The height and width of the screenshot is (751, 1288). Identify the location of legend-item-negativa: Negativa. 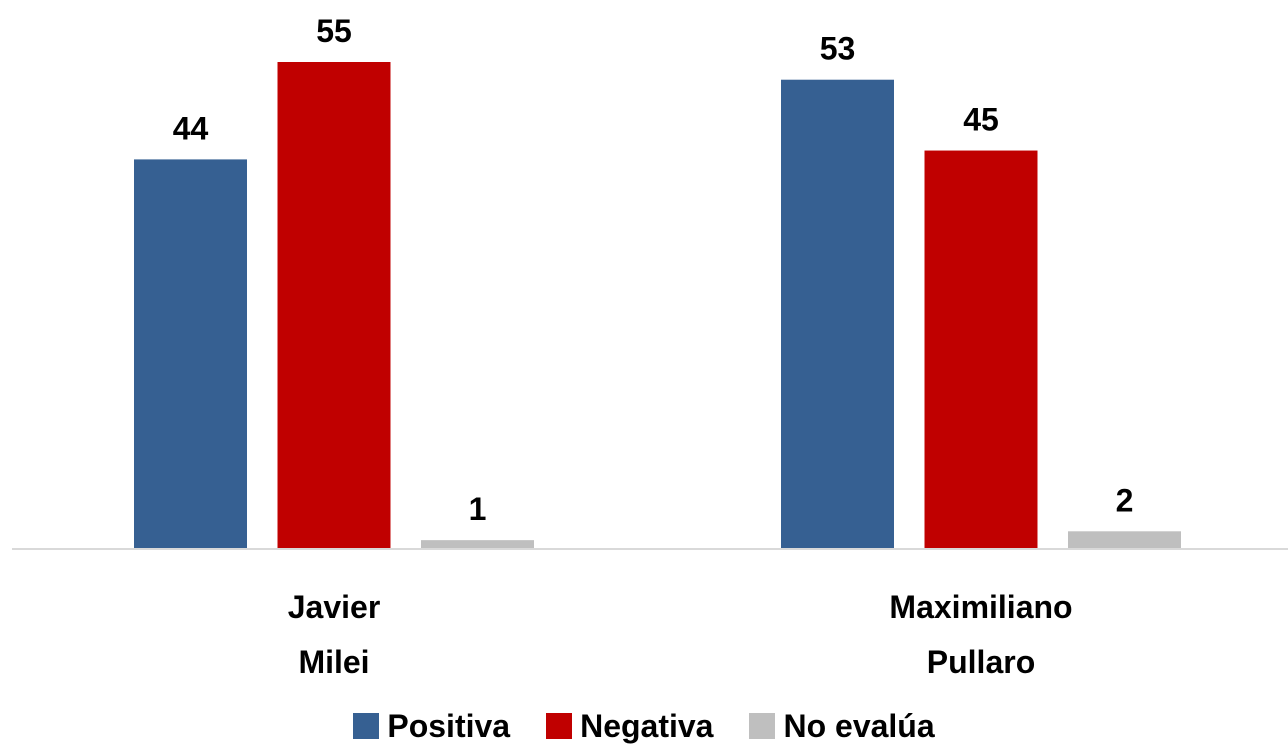
(629, 726).